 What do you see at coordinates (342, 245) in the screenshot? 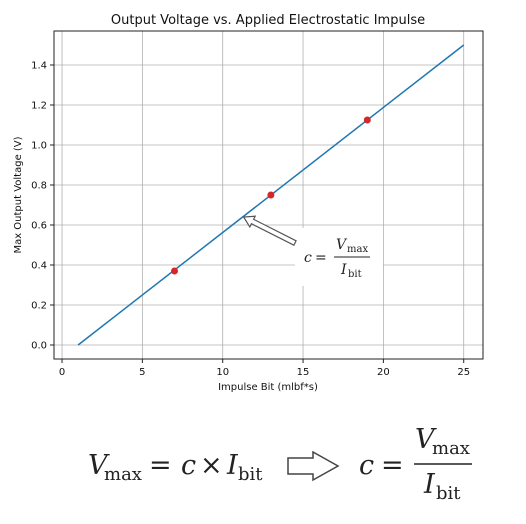
I see `annotation-numerator: V` at bounding box center [342, 245].